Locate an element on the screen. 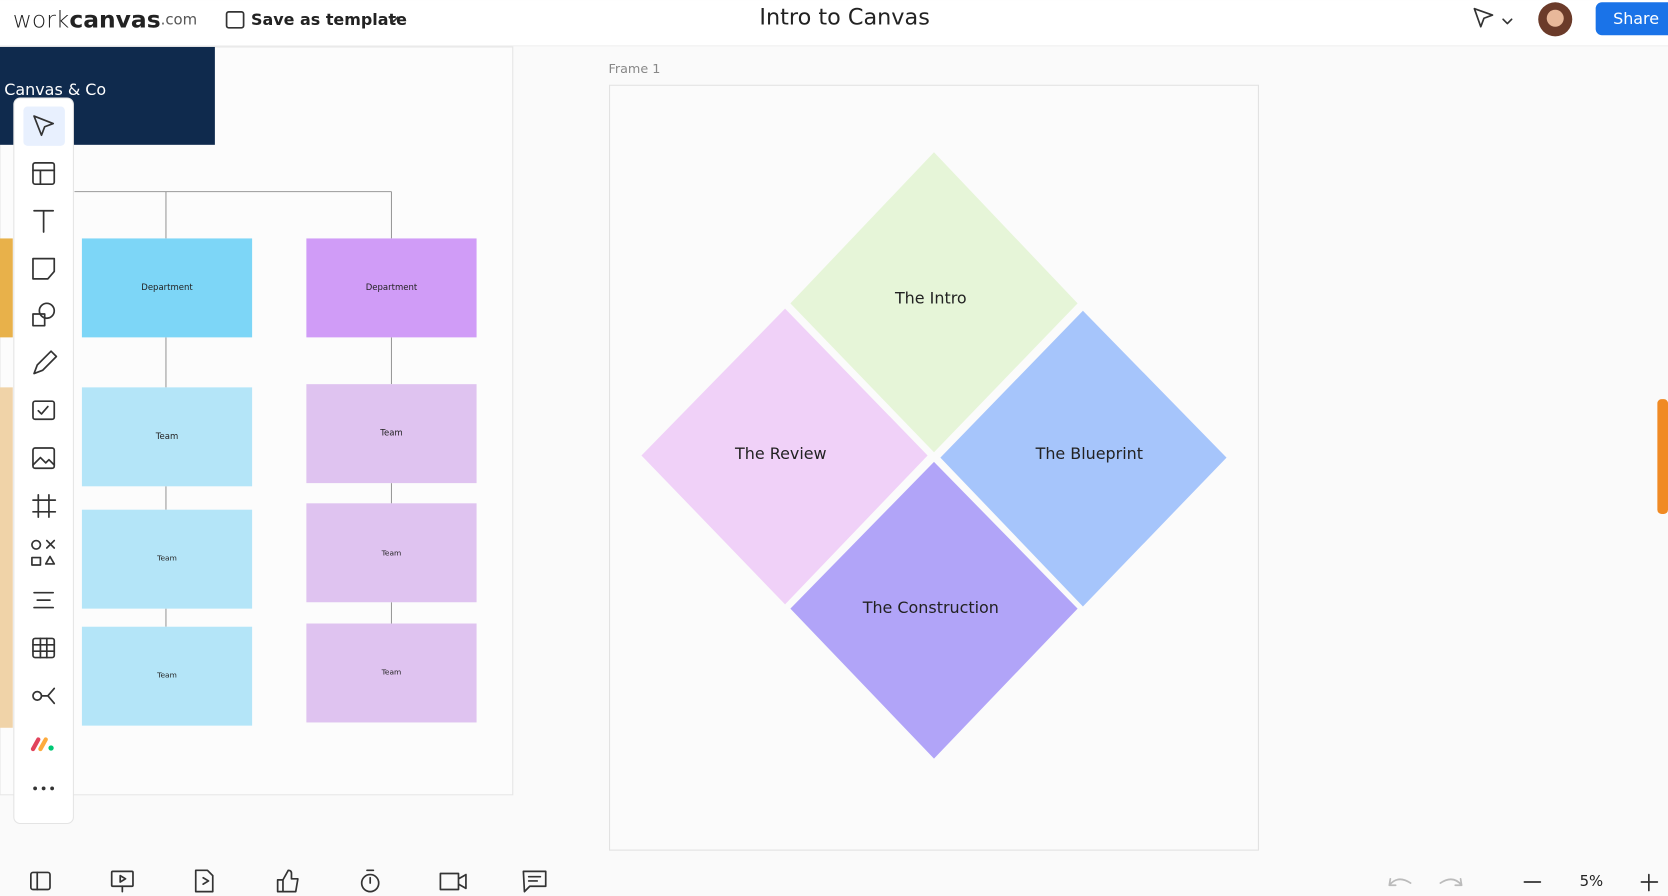 This screenshot has height=896, width=1668. tool-shapes is located at coordinates (44, 314).